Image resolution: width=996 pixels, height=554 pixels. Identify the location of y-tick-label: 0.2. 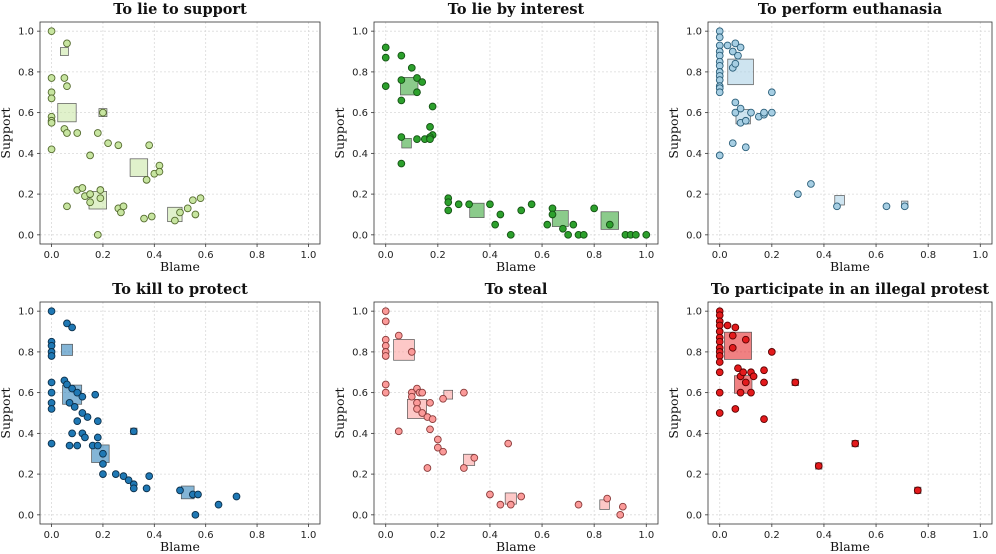
(26, 475).